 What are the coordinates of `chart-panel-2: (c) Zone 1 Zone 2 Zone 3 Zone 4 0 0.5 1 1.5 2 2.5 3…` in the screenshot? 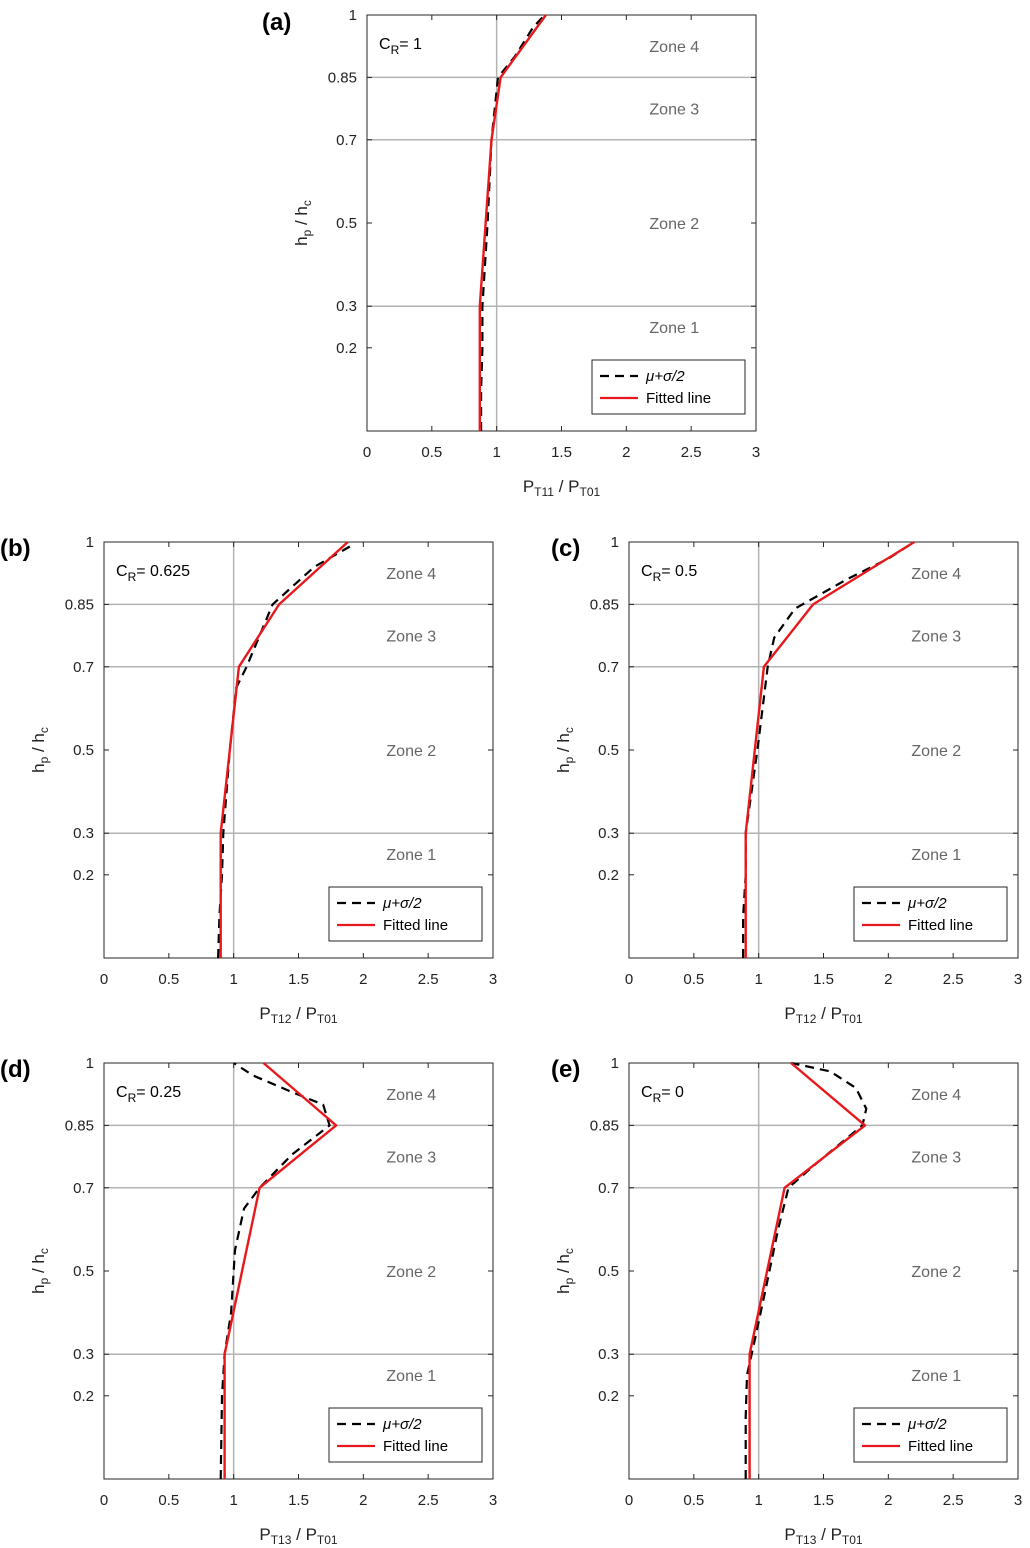 It's located at (786, 780).